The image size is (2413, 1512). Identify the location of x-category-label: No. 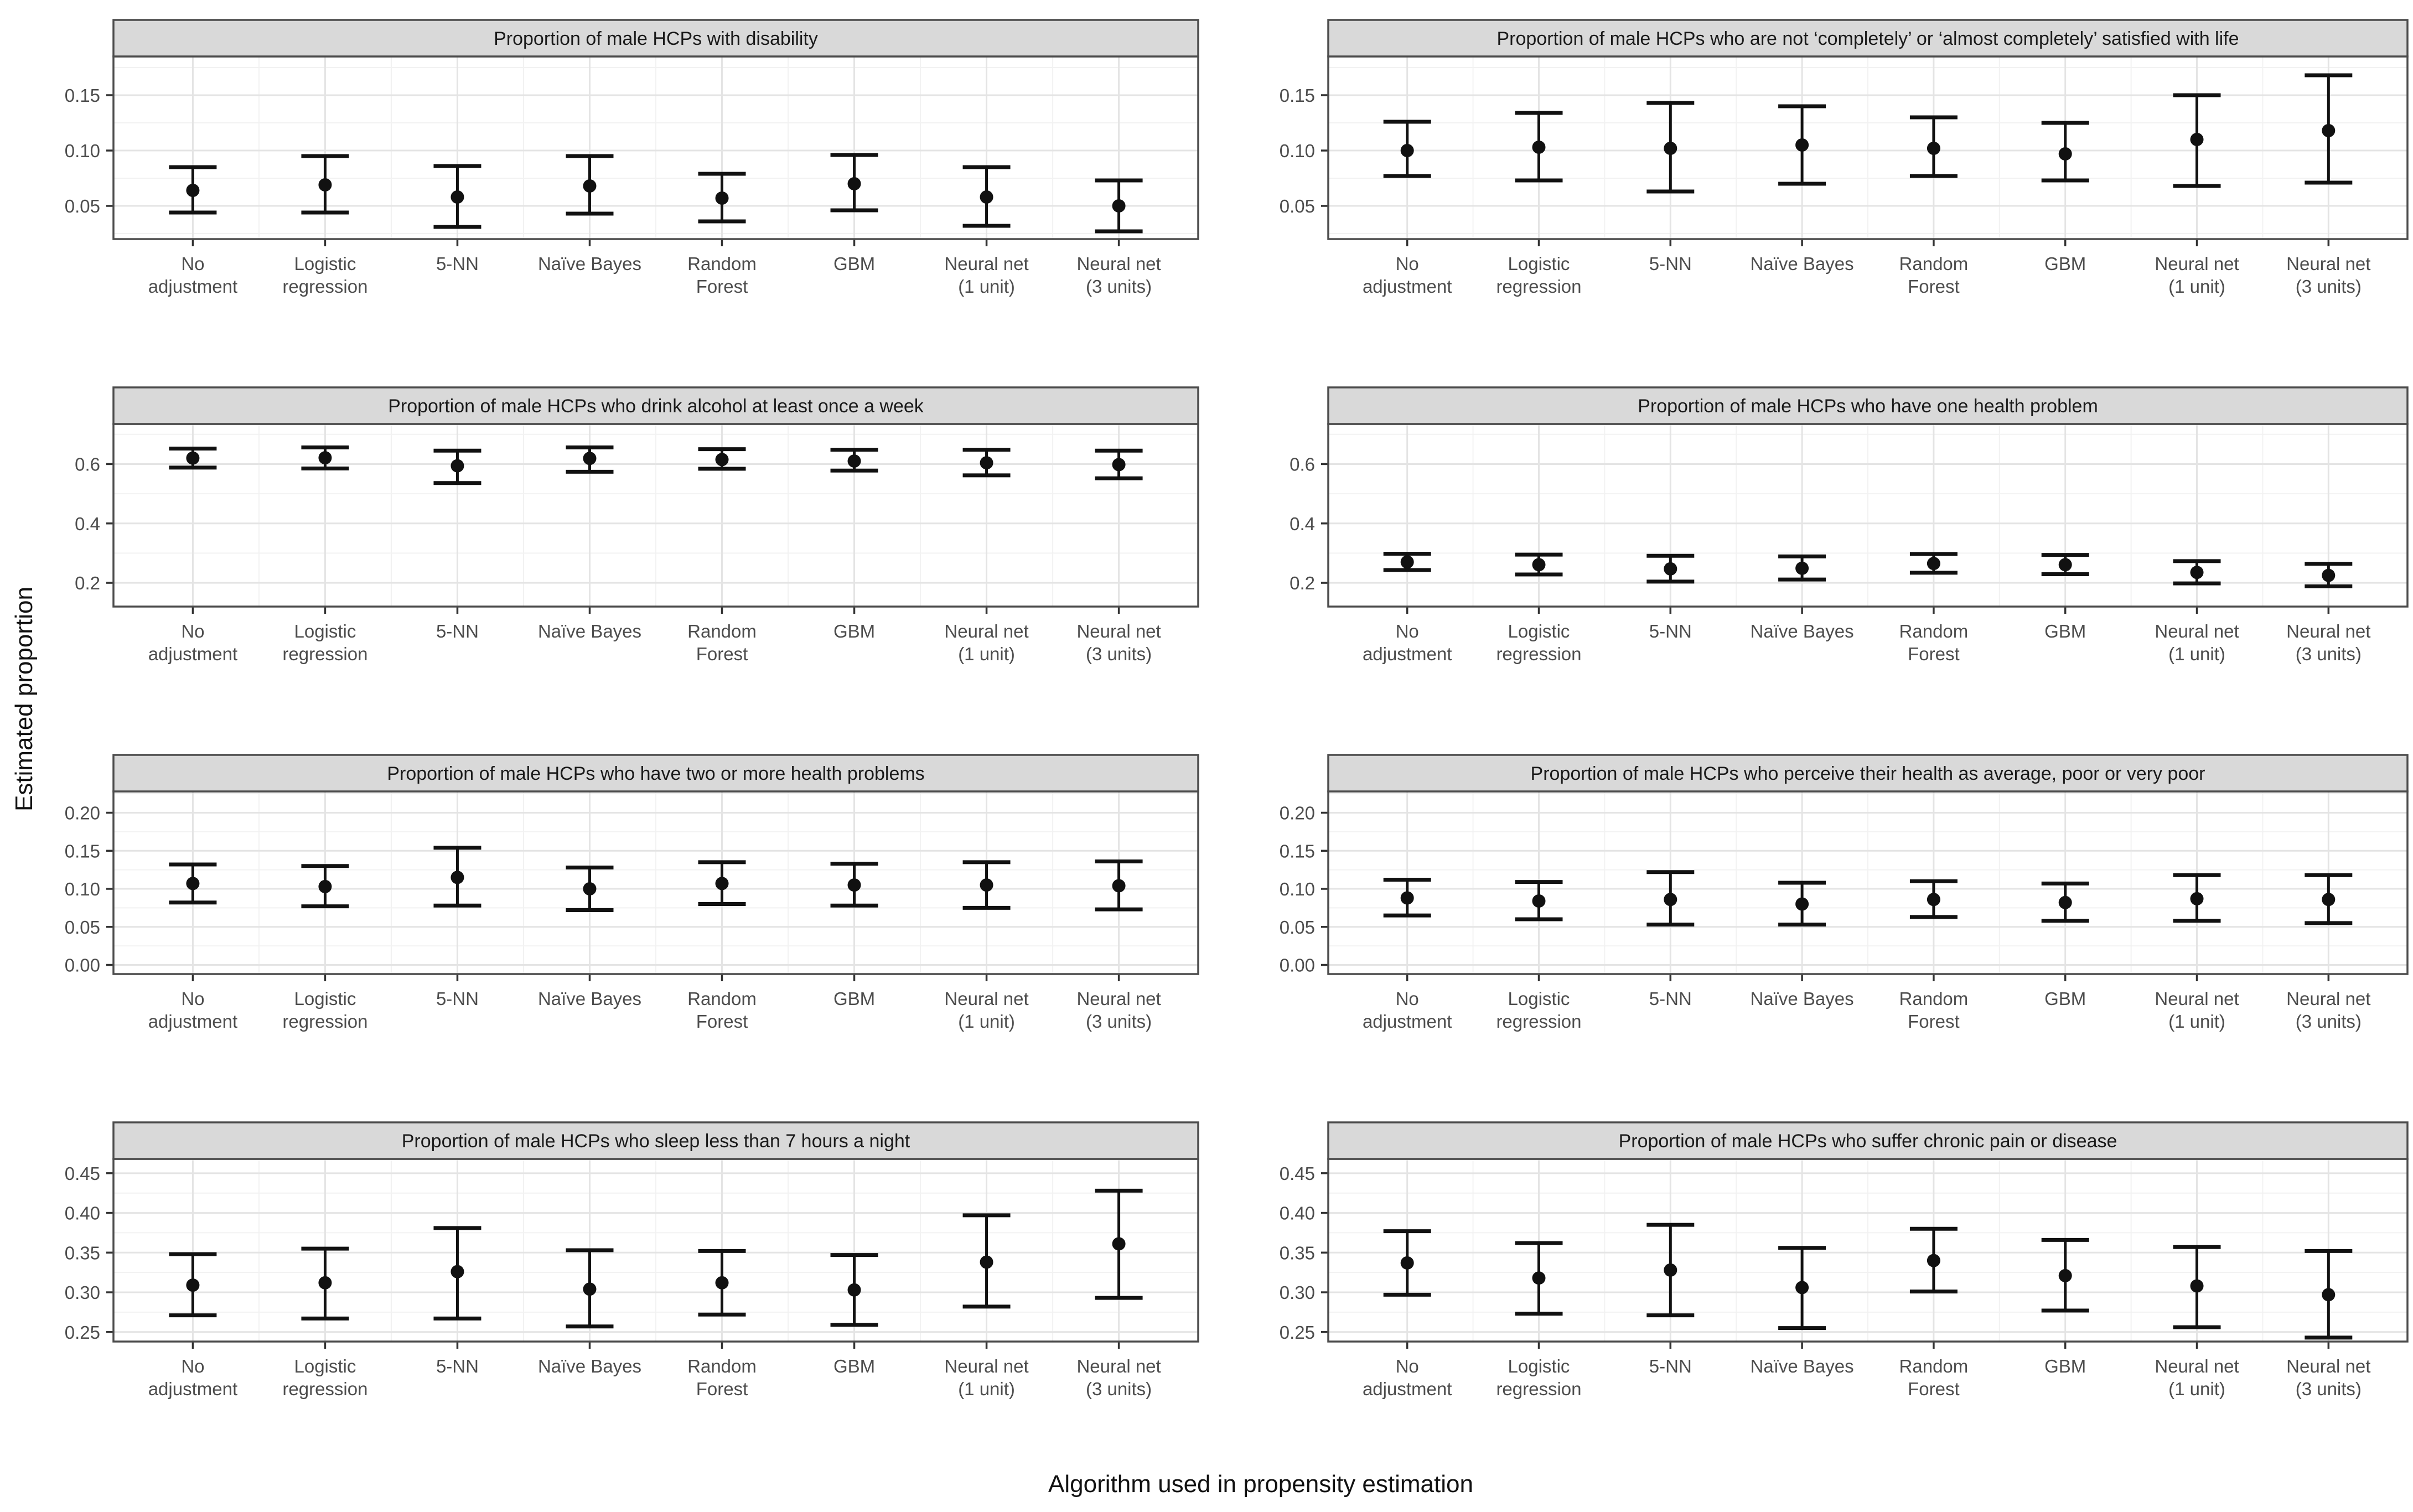
(192, 998).